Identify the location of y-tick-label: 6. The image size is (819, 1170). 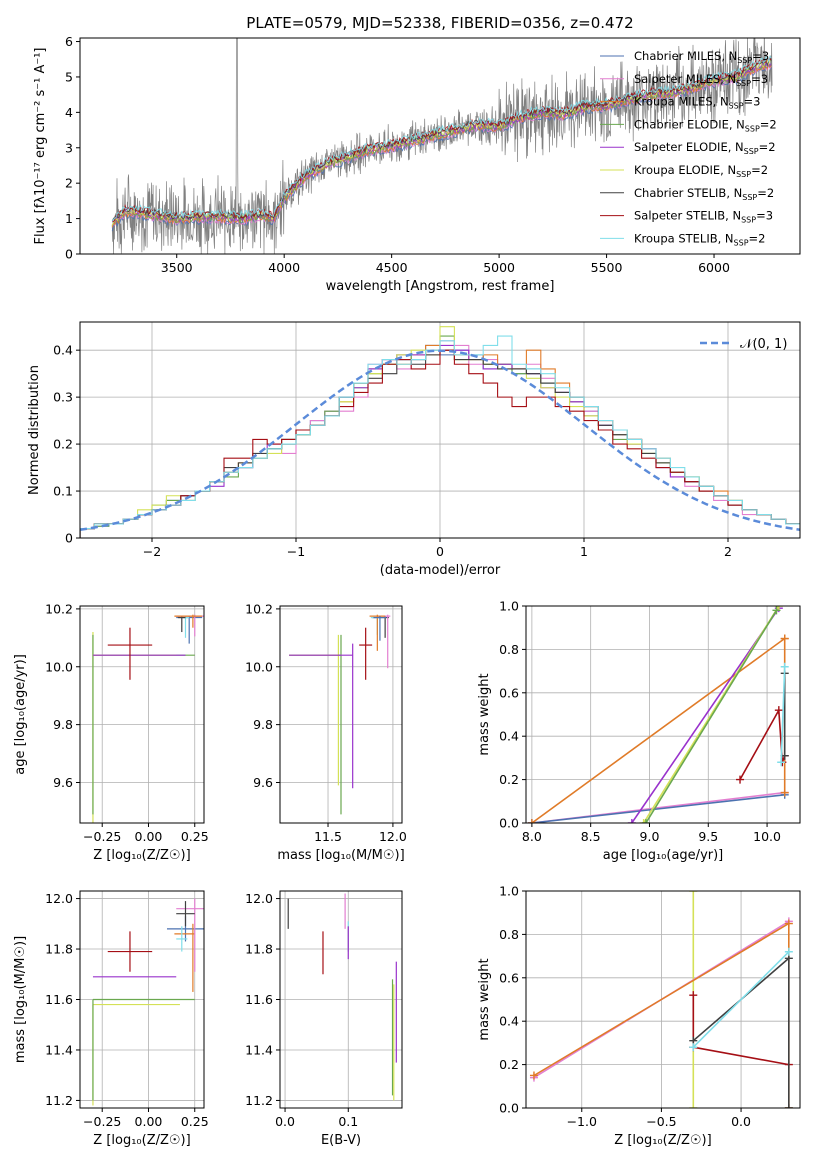
(69, 41).